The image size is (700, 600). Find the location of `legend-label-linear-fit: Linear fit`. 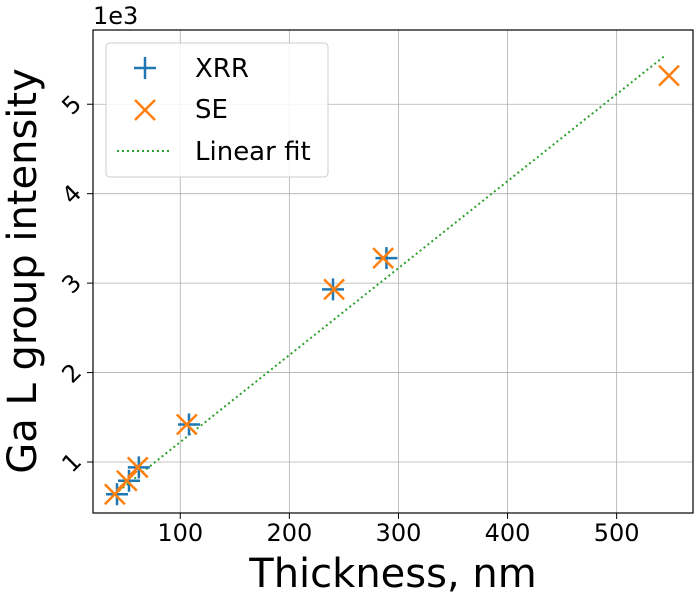

legend-label-linear-fit: Linear fit is located at coordinates (253, 152).